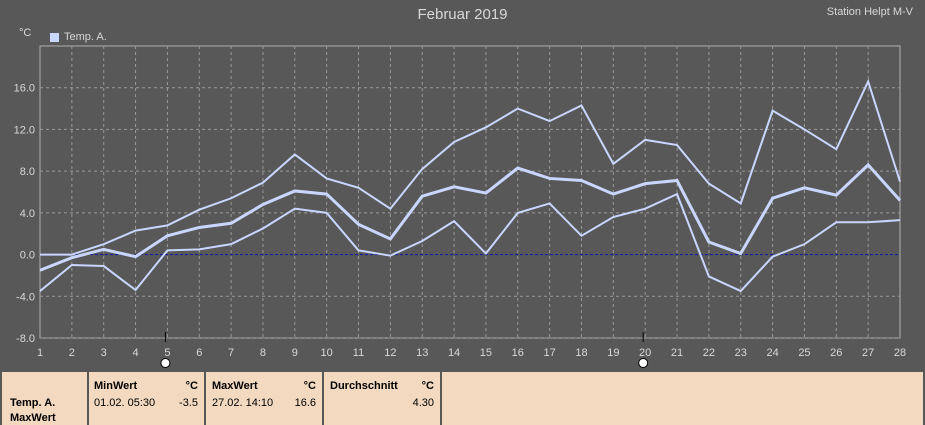 The width and height of the screenshot is (925, 425). Describe the element at coordinates (243, 403) in the screenshot. I see `max-time: 27.02. 14:10` at that location.